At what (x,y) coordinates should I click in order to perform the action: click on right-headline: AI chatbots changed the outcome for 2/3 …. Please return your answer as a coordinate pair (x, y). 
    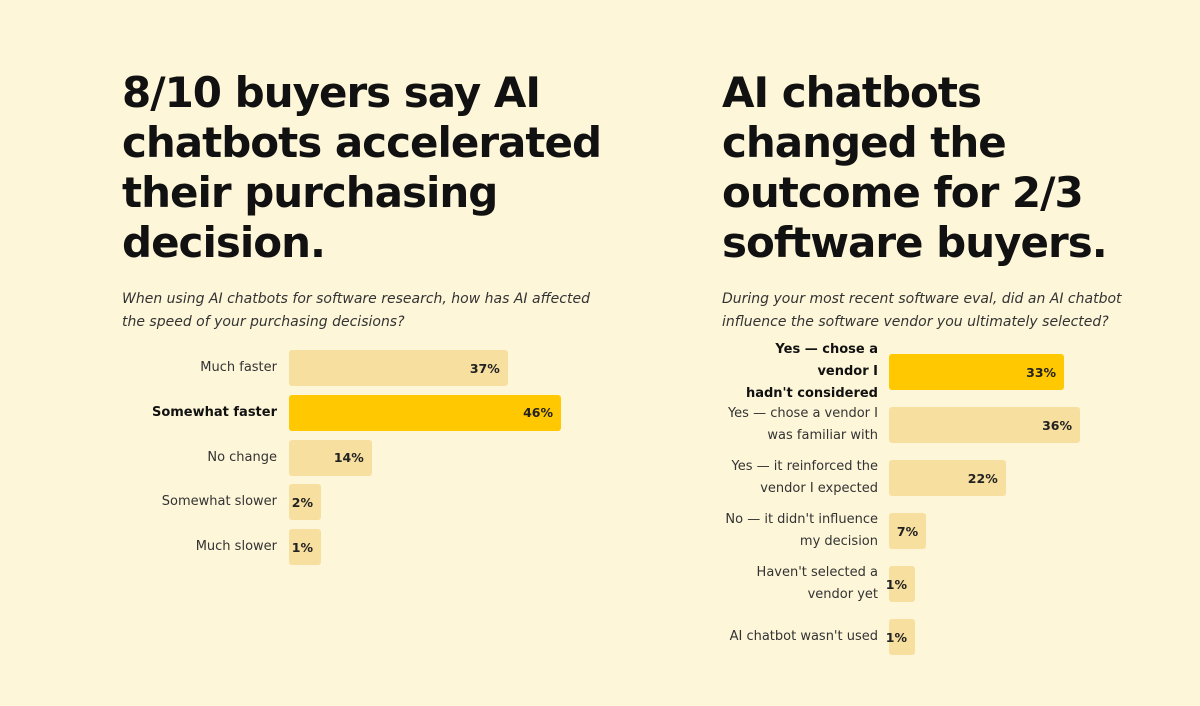
    Looking at the image, I should click on (915, 167).